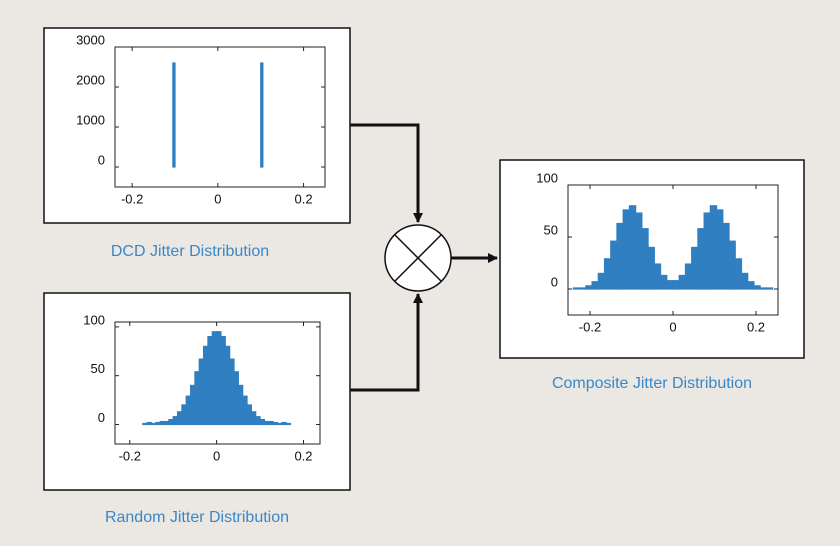  I want to click on y-tick-label: 2000, so click(90, 79).